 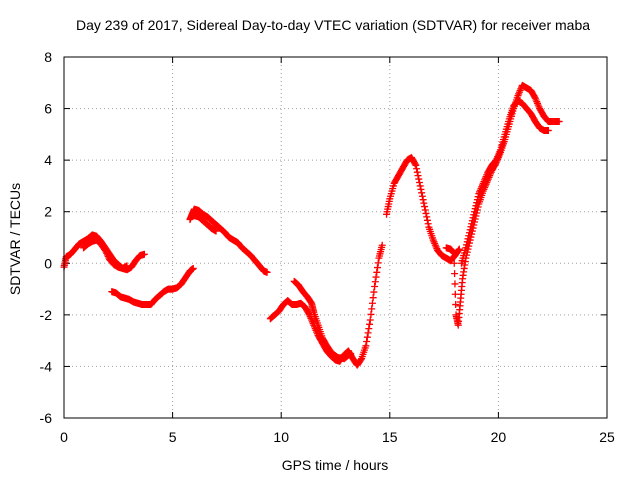 What do you see at coordinates (15, 239) in the screenshot?
I see `y-axis-label: SDTVAR / TECUs` at bounding box center [15, 239].